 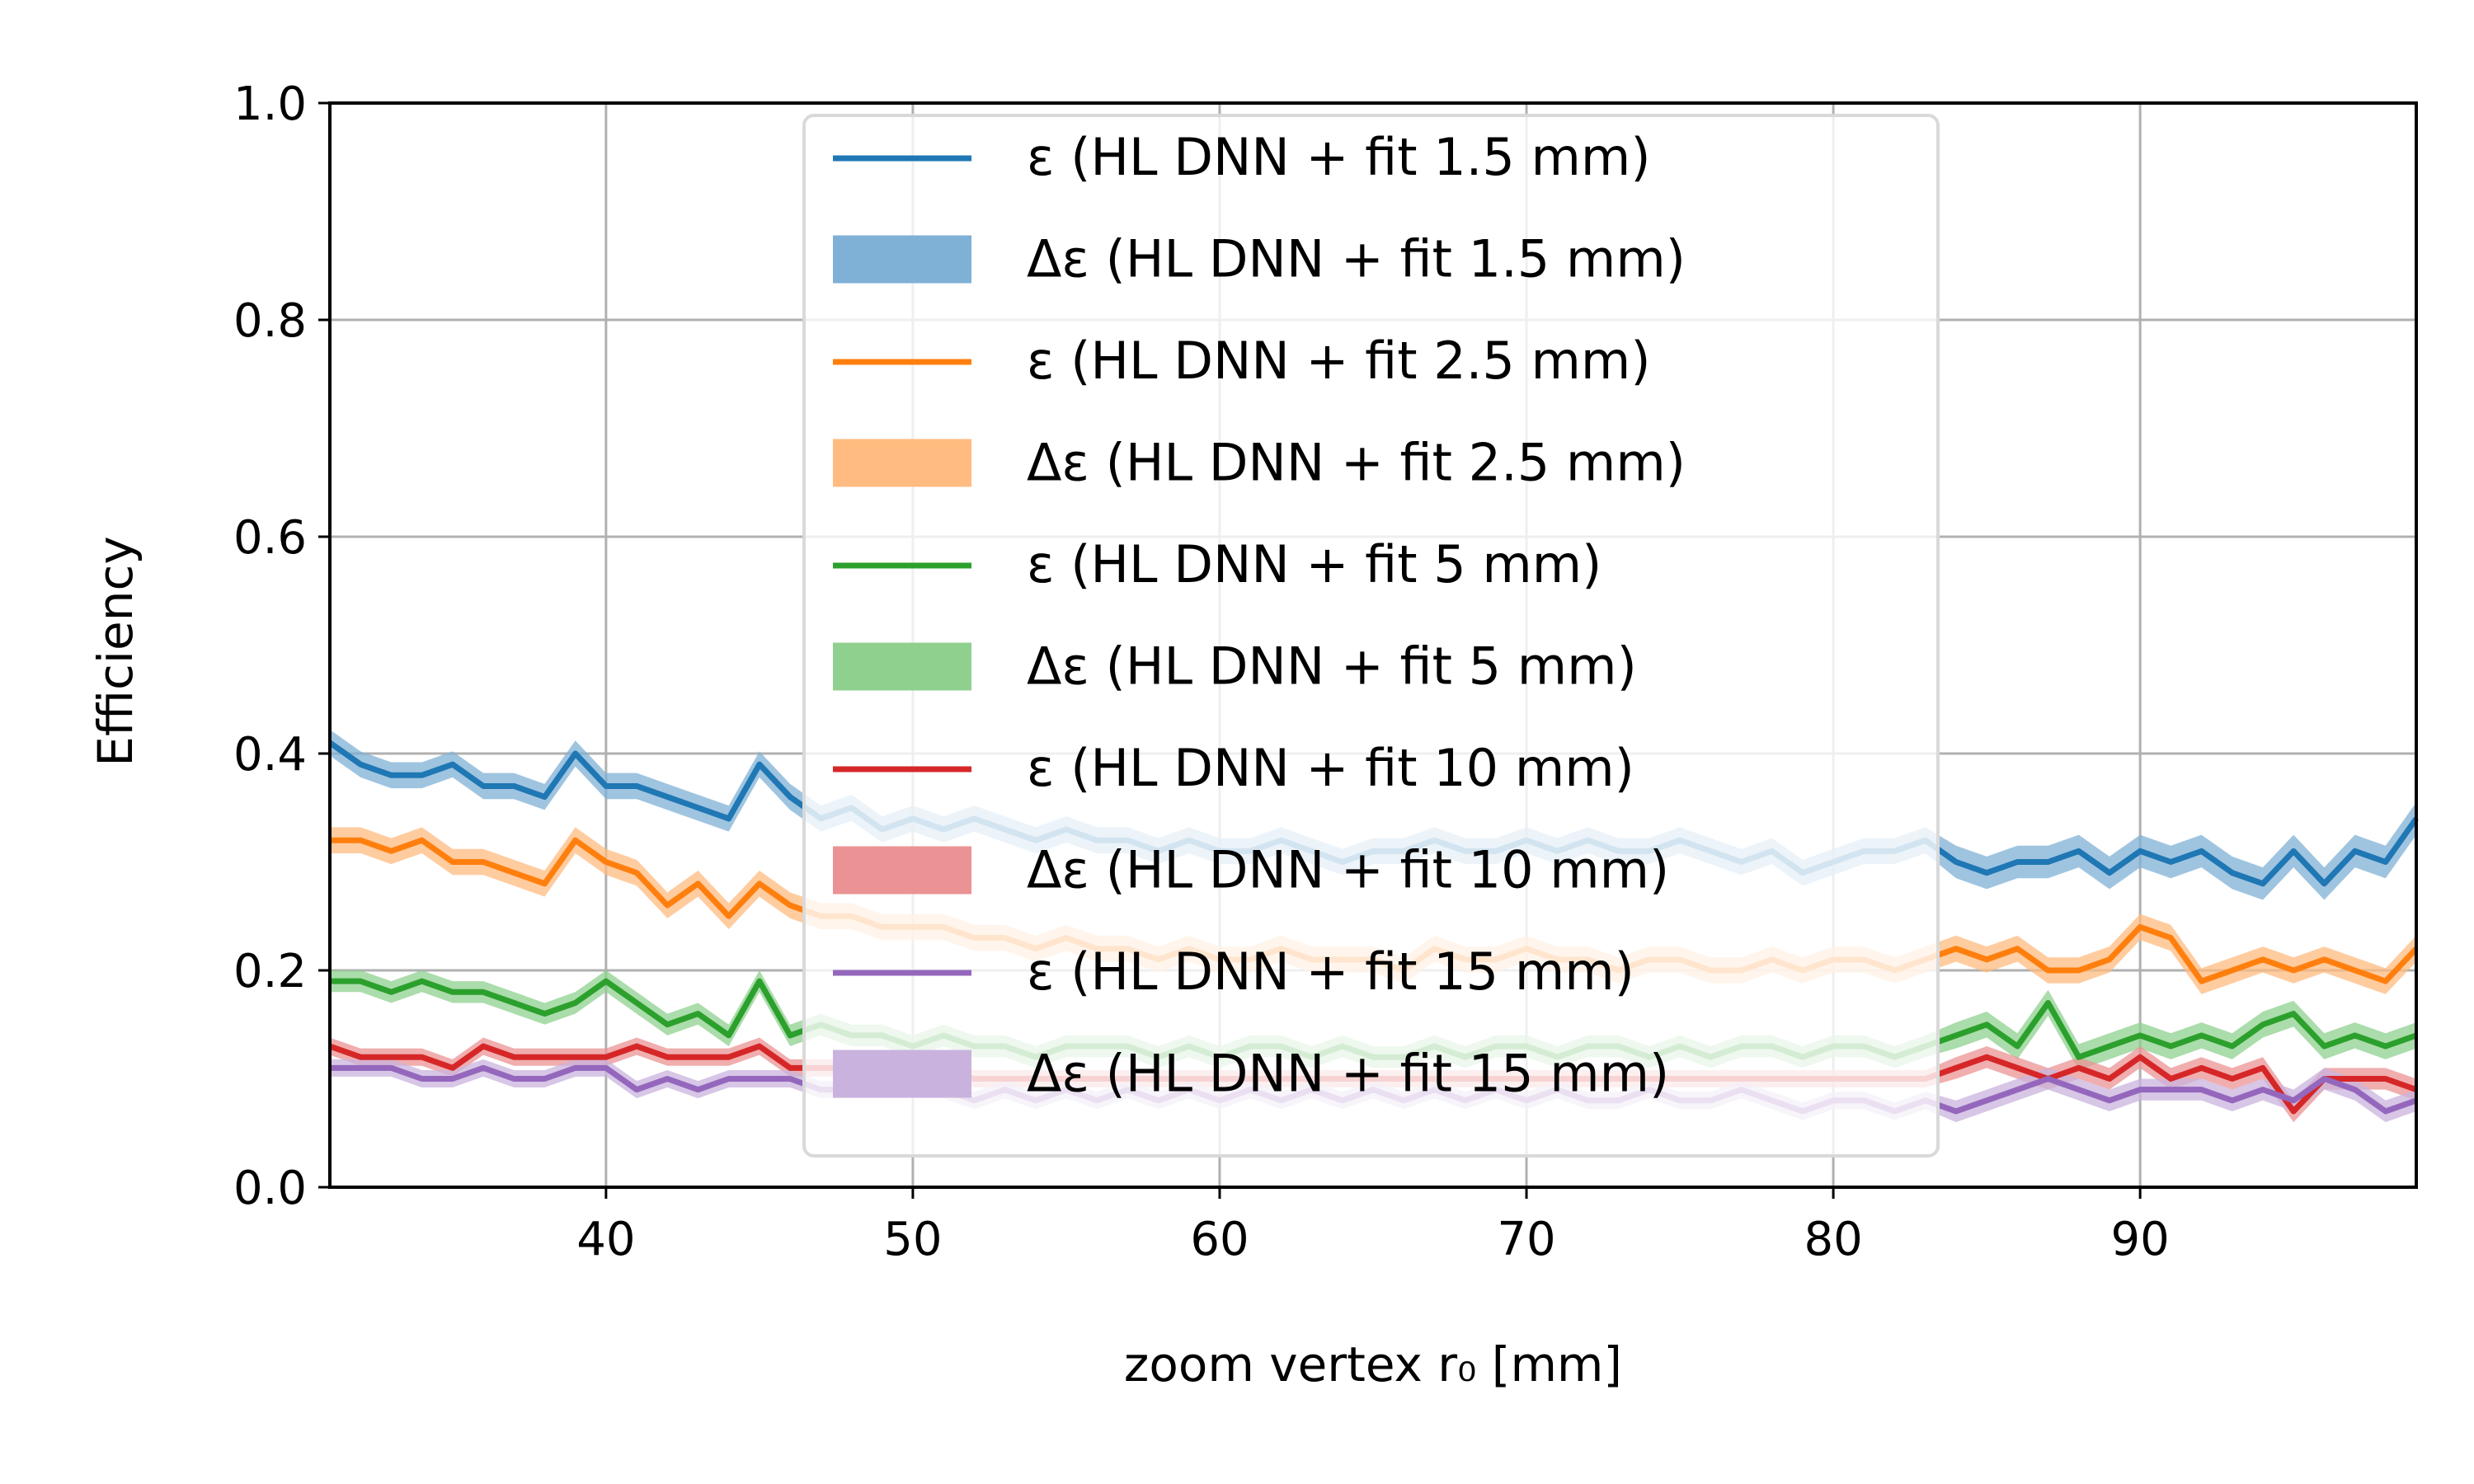 What do you see at coordinates (270, 538) in the screenshot?
I see `y-tick-label: 0.6` at bounding box center [270, 538].